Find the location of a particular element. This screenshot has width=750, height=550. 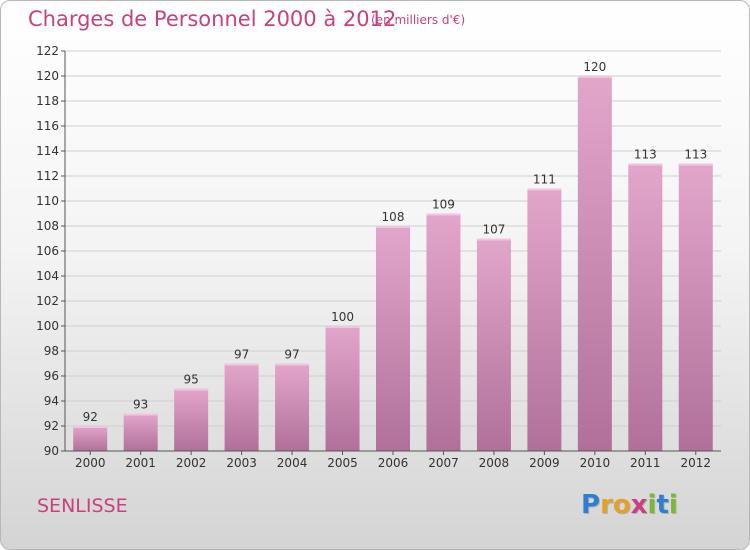

y-tick-label: 96 is located at coordinates (51, 376).